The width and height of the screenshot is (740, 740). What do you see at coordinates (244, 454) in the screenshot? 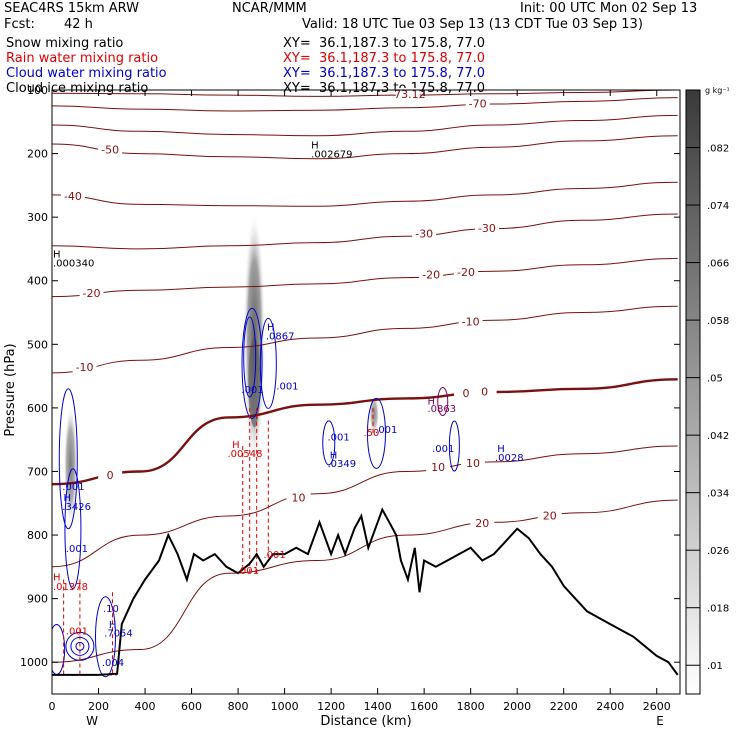
I see `field-value-label: .00548` at bounding box center [244, 454].